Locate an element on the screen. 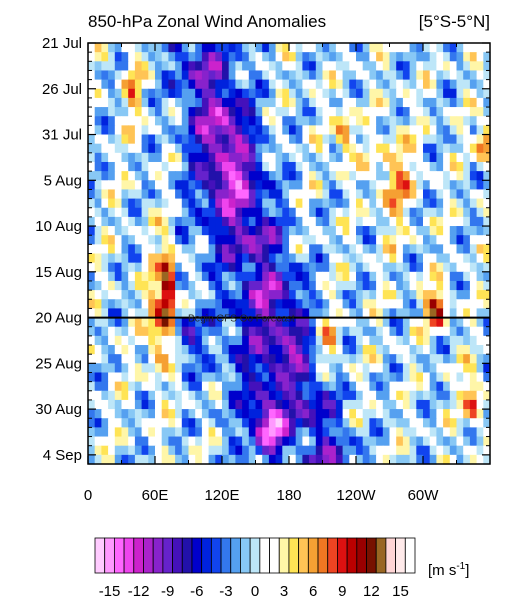  y-tick-label: 21 Jul is located at coordinates (62, 43).